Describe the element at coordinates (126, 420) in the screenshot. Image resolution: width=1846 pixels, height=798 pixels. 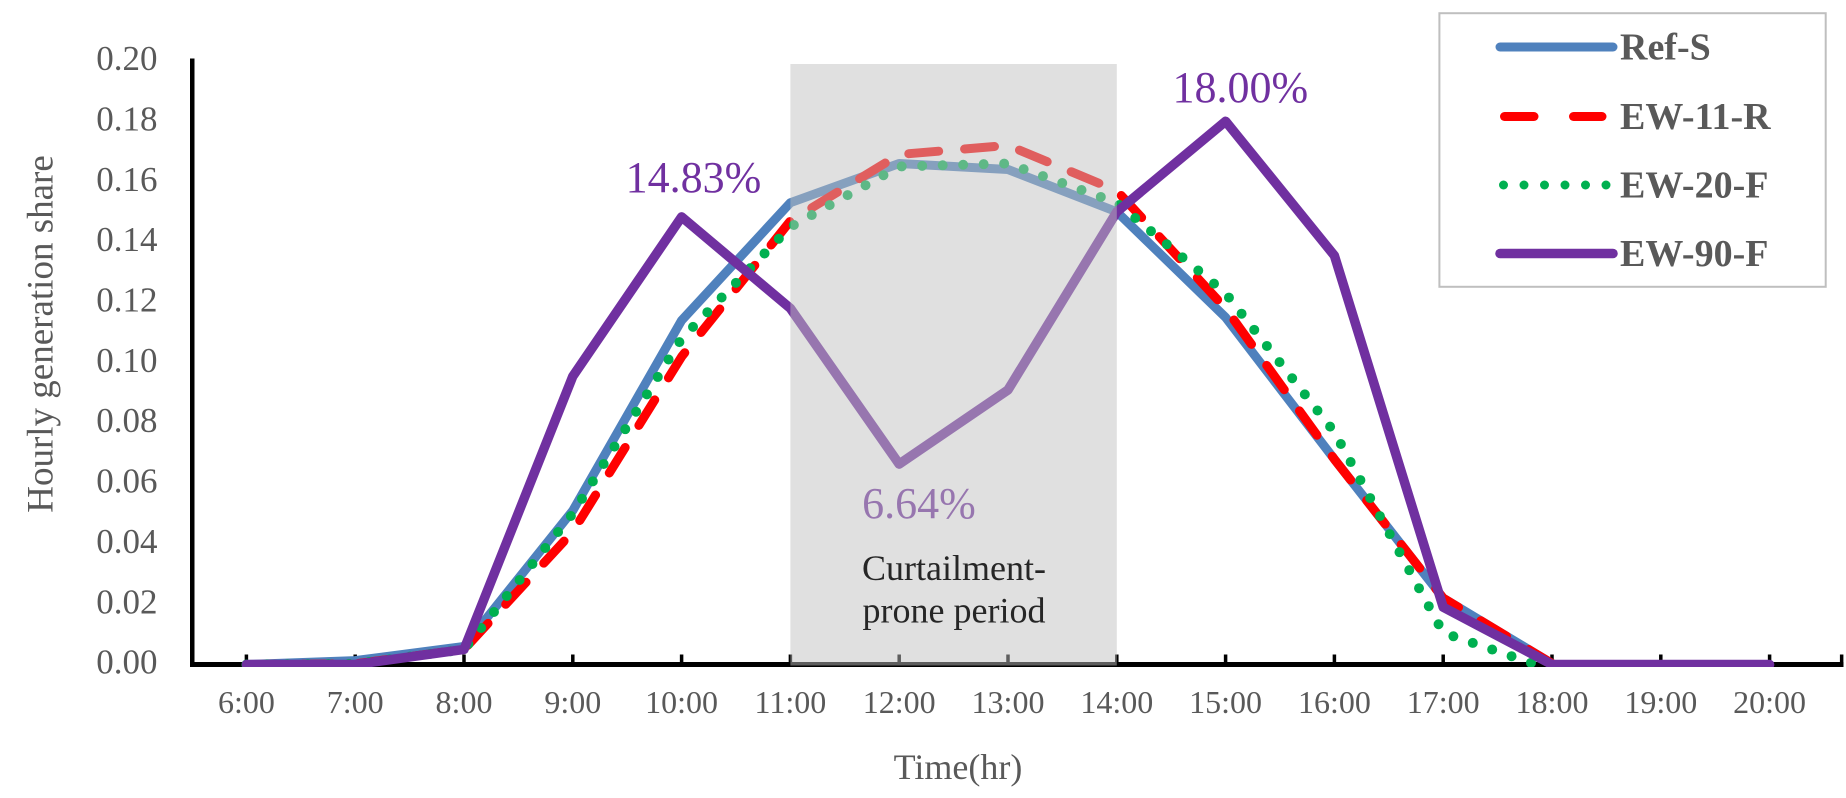
I see `svg-text: 0.08` at that location.